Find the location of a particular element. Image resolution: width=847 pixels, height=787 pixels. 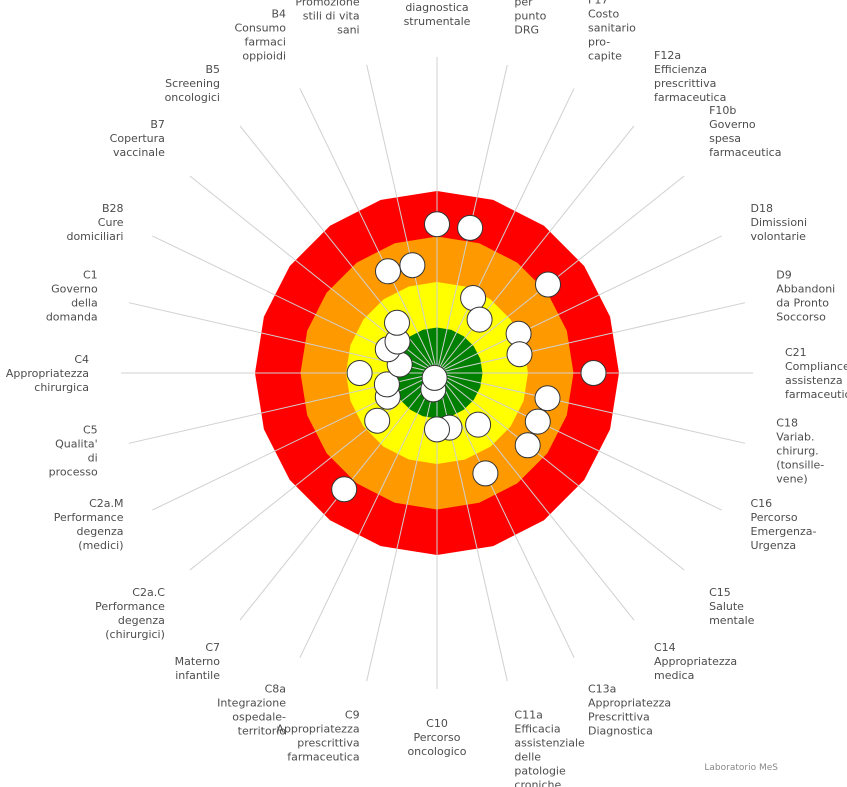

spoke-C15 is located at coordinates (560, 471).